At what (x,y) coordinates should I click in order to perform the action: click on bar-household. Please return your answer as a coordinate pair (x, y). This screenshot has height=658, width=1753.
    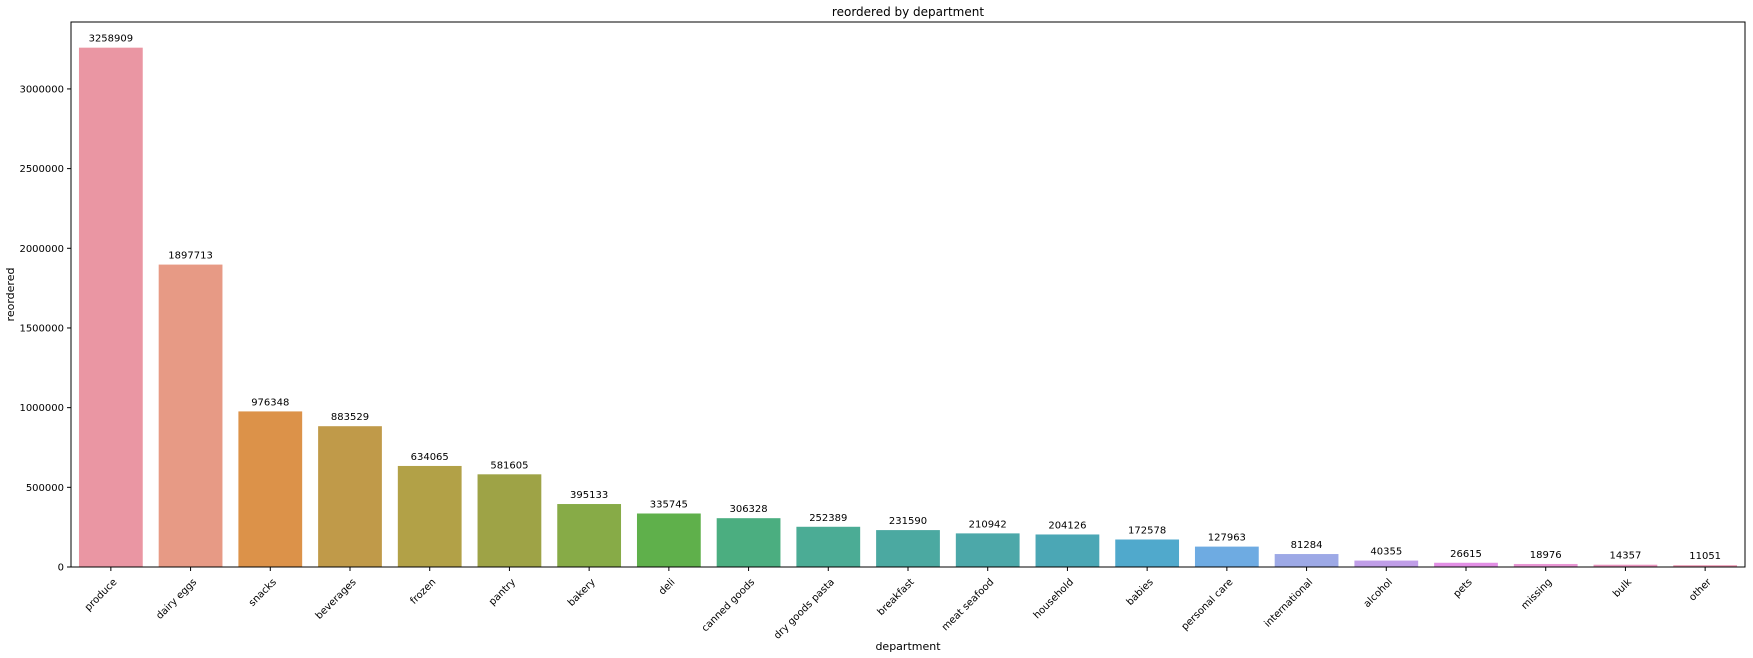
    Looking at the image, I should click on (1067, 550).